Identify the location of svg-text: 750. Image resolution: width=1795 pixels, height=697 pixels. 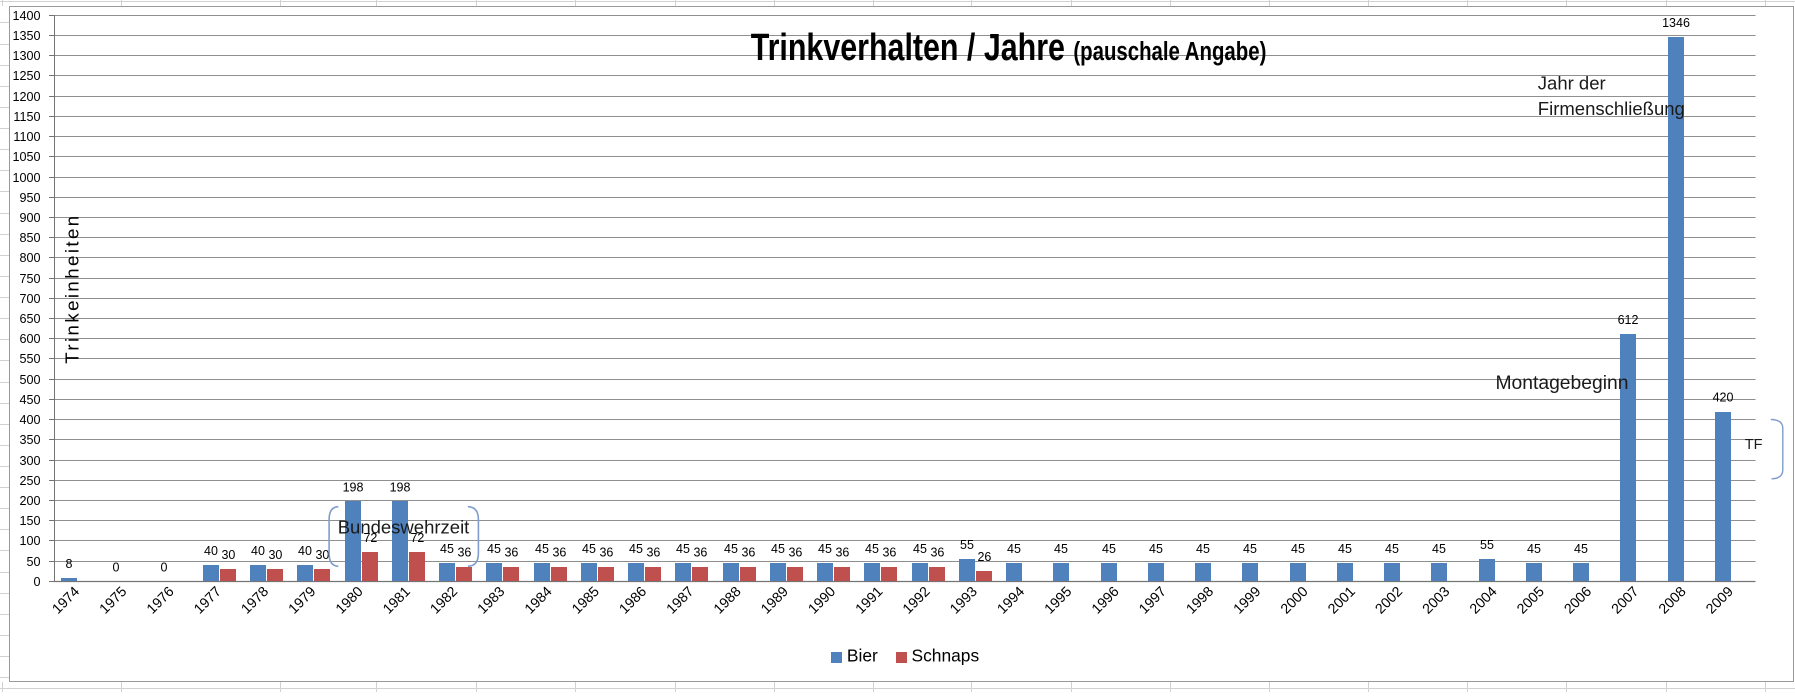
(29, 279).